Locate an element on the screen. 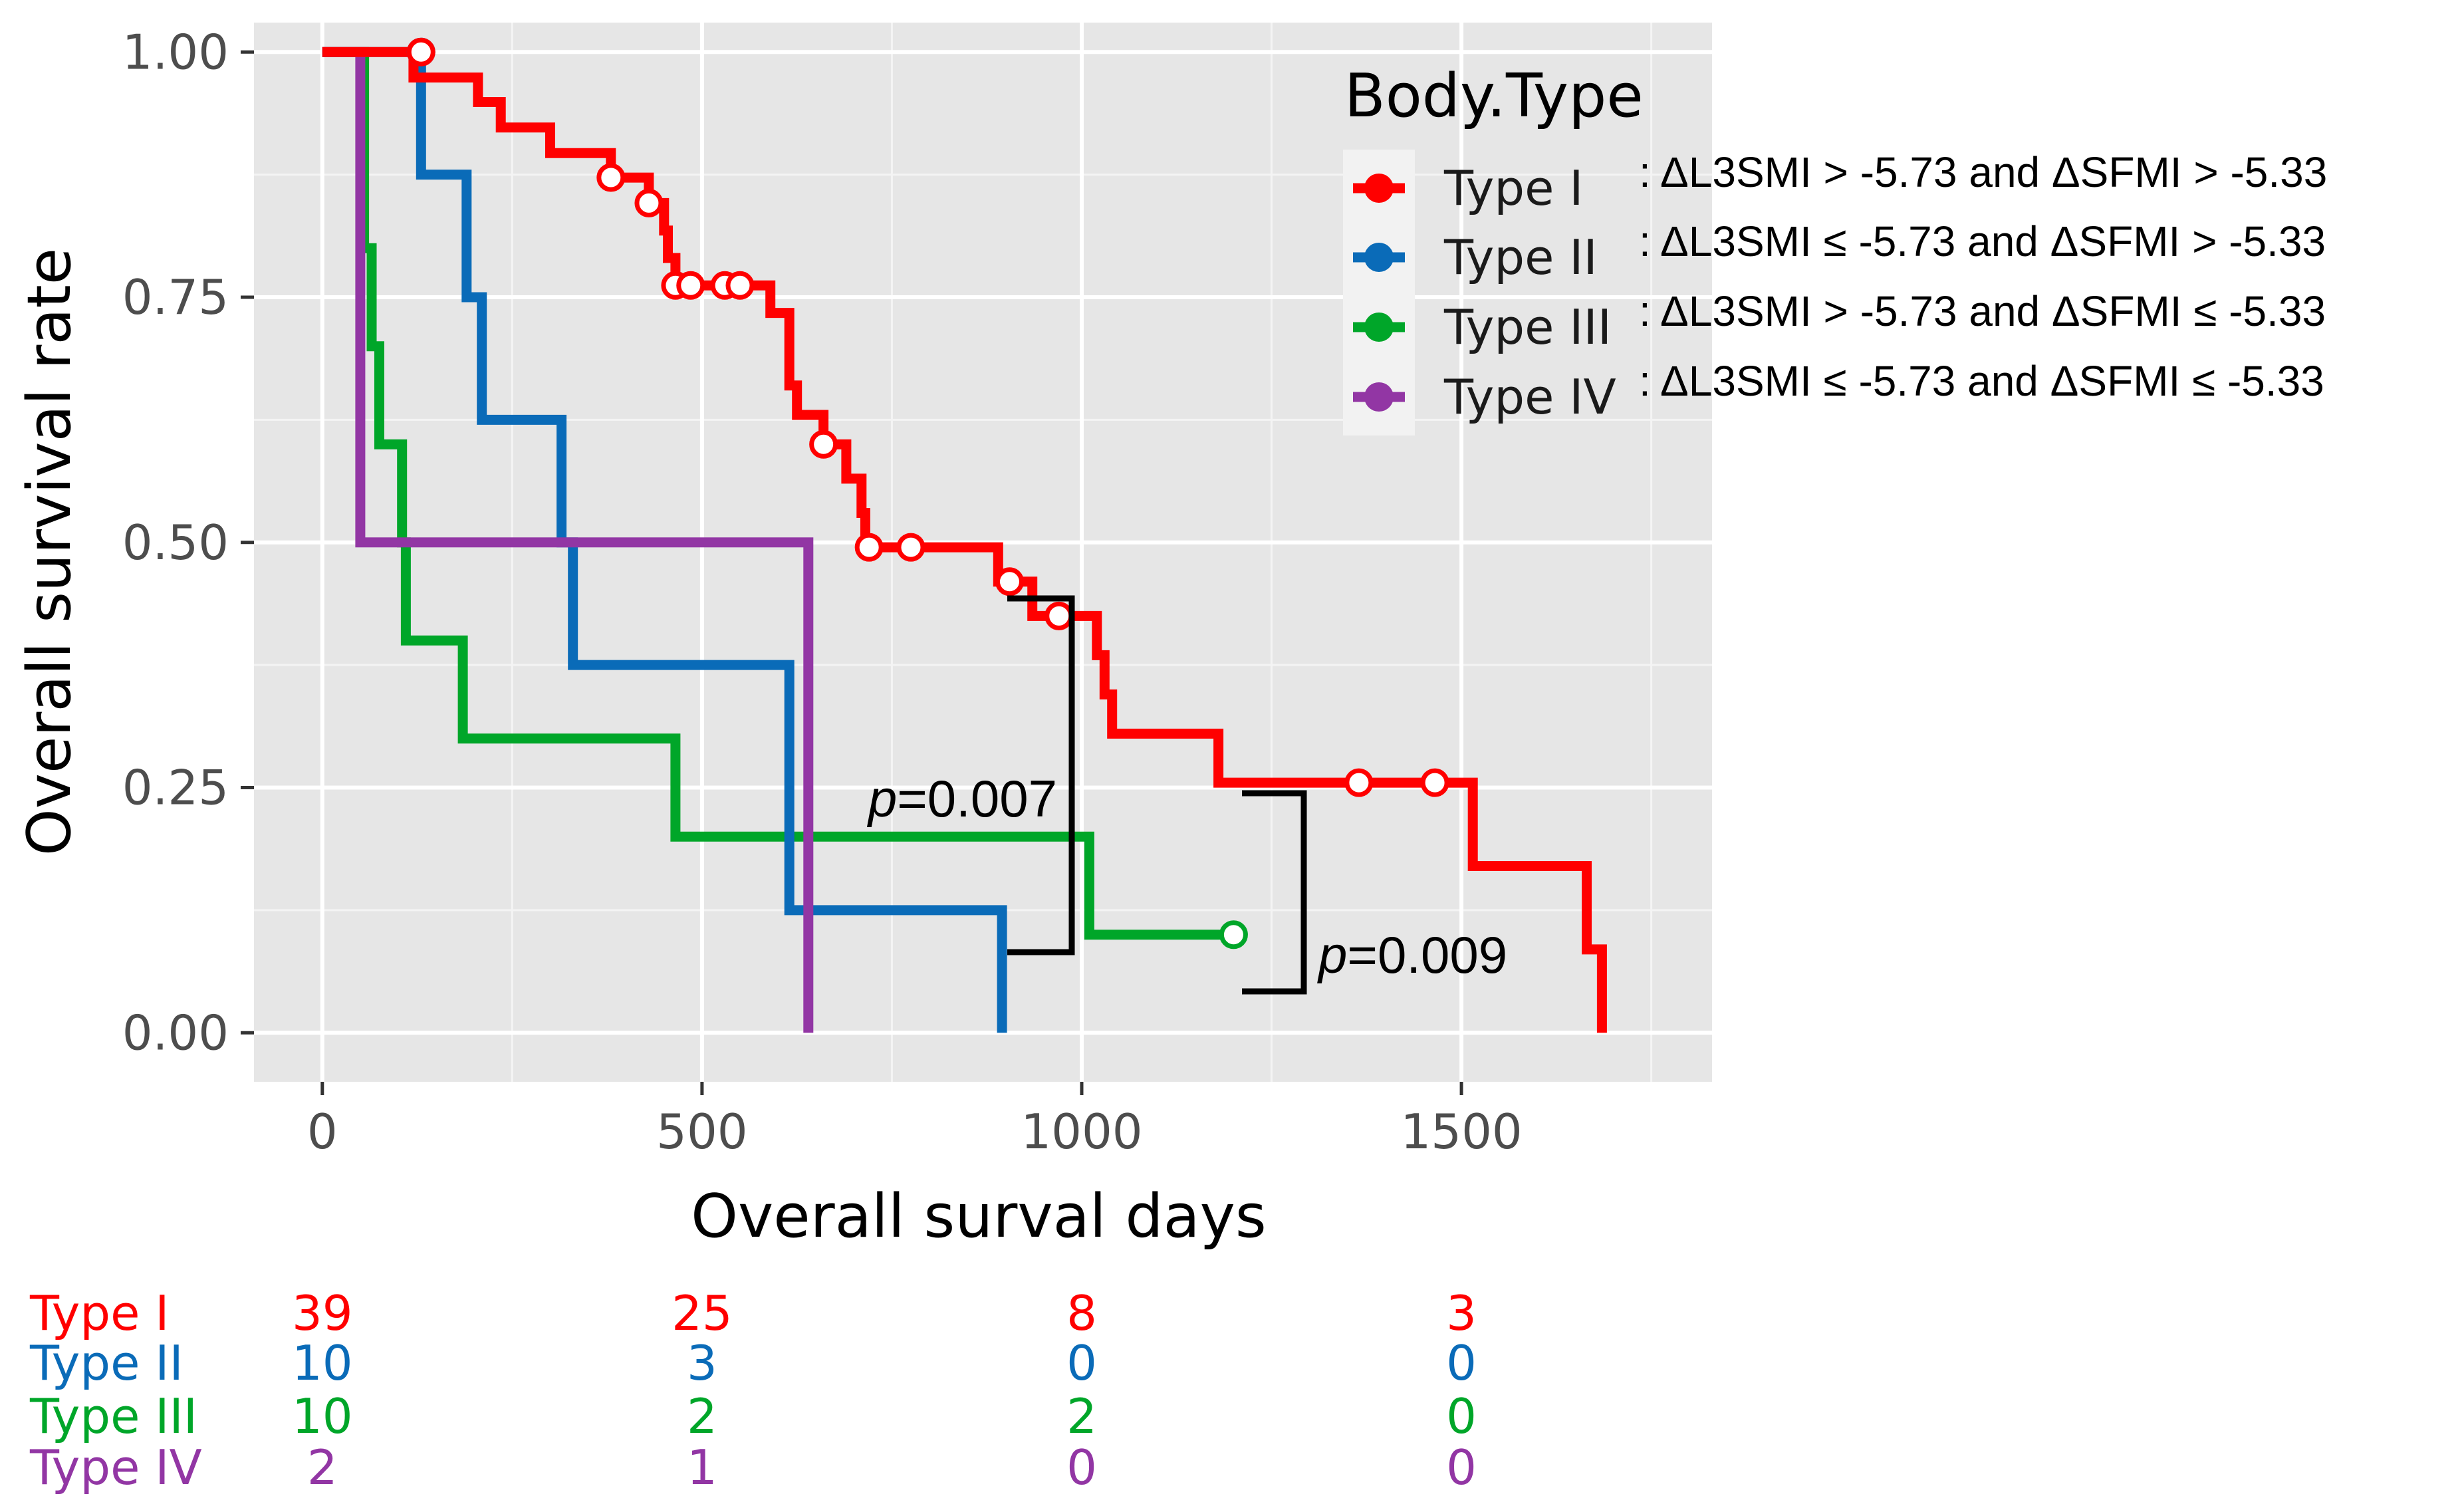 The height and width of the screenshot is (1512, 2460). y-axis: 0.00 0.25 0.50 0.75 1.00 is located at coordinates (188, 542).